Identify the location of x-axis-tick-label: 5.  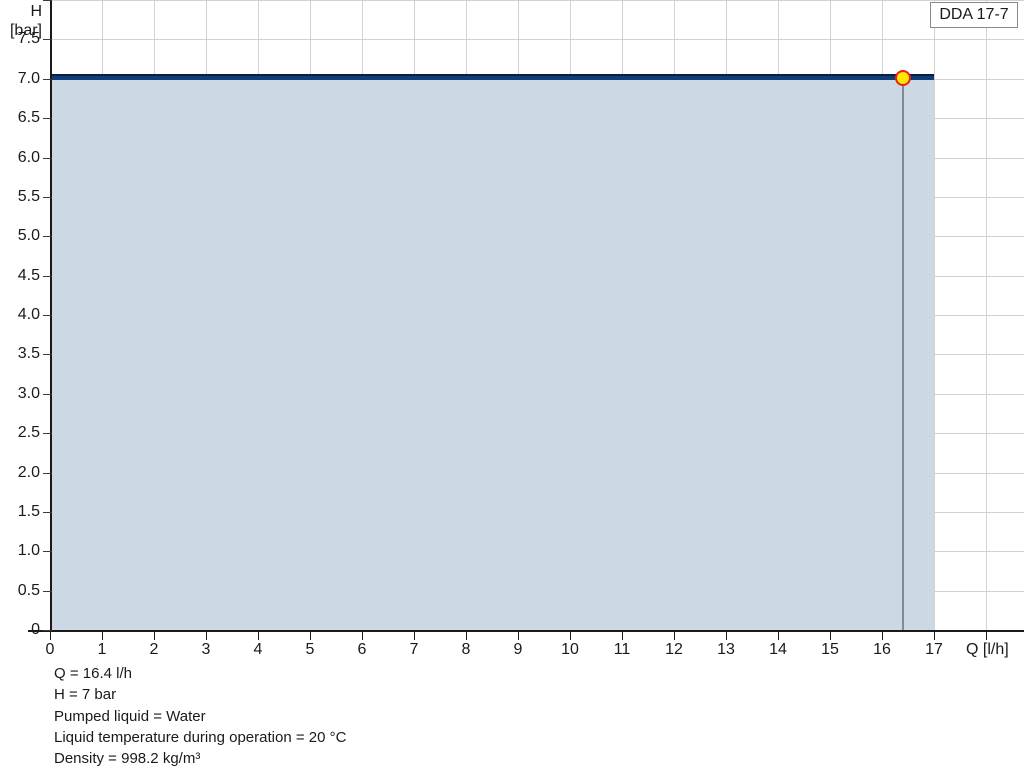
(310, 649).